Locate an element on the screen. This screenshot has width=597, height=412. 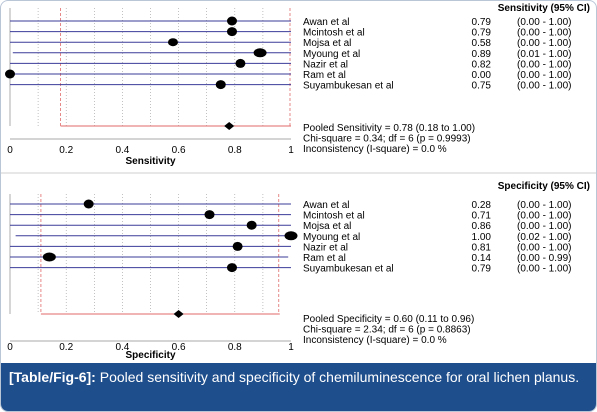
sensitivity-chi-square-text: Chi-square = 0.34; df = 6 (p = 0.9993) is located at coordinates (387, 139).